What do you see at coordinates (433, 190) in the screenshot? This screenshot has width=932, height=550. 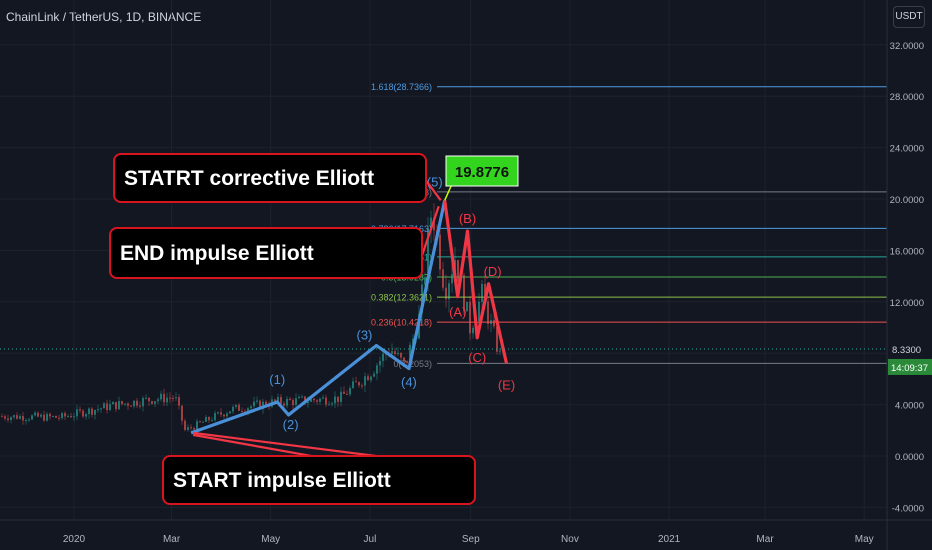 I see `start-corrective-callout-pointer` at bounding box center [433, 190].